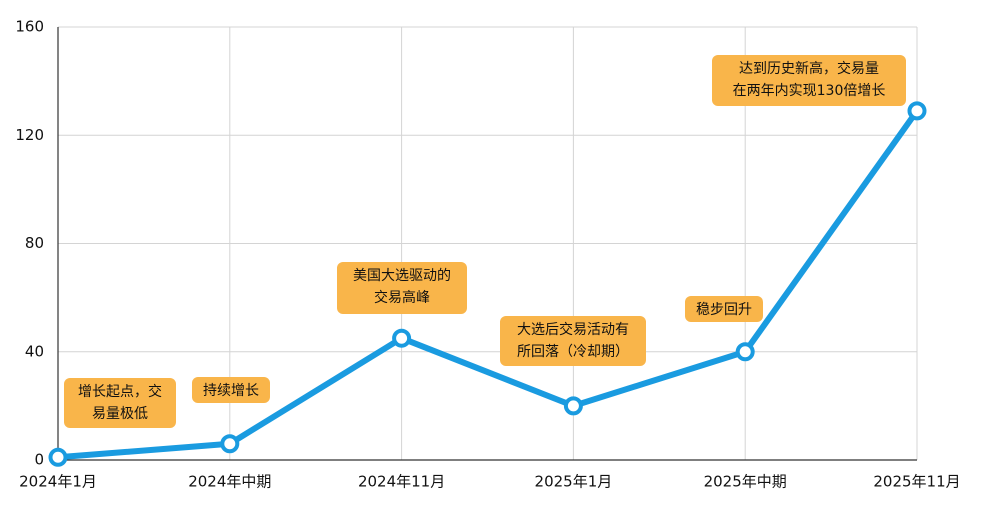 The image size is (981, 515). What do you see at coordinates (573, 329) in the screenshot?
I see `annotation-text: 大选后交易活动有` at bounding box center [573, 329].